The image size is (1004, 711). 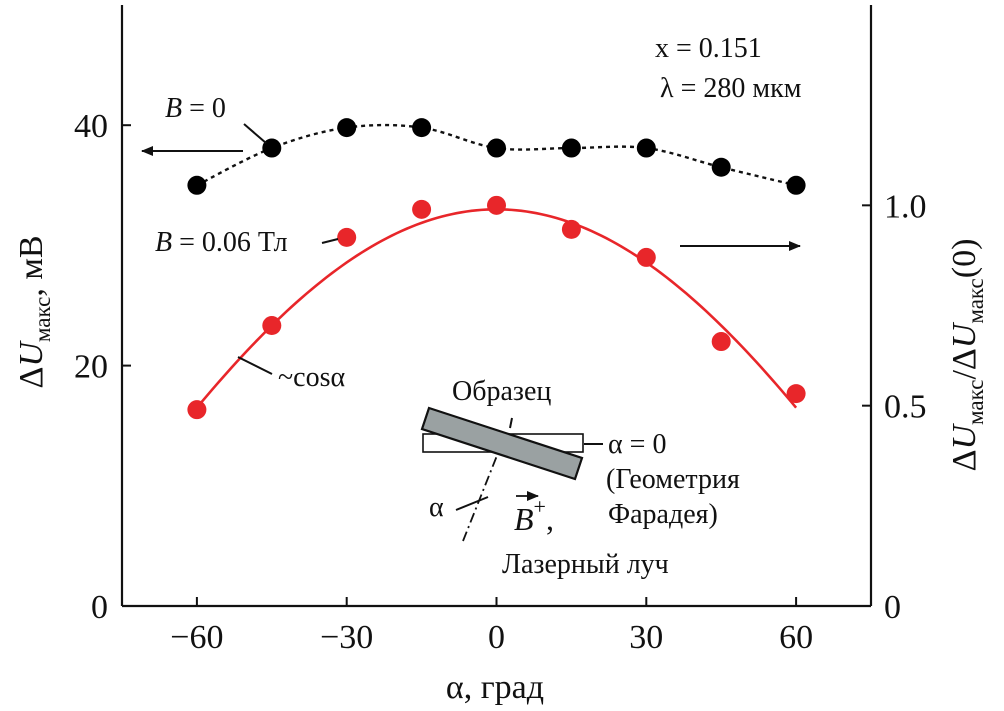 What do you see at coordinates (905, 206) in the screenshot?
I see `y2-tick-label: 1.0` at bounding box center [905, 206].